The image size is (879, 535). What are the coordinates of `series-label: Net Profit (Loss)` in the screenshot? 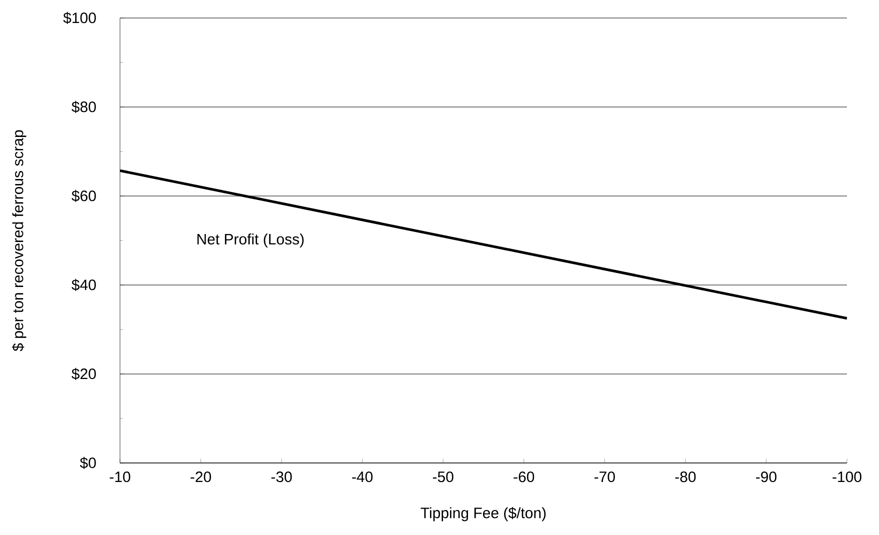 It's located at (250, 241).